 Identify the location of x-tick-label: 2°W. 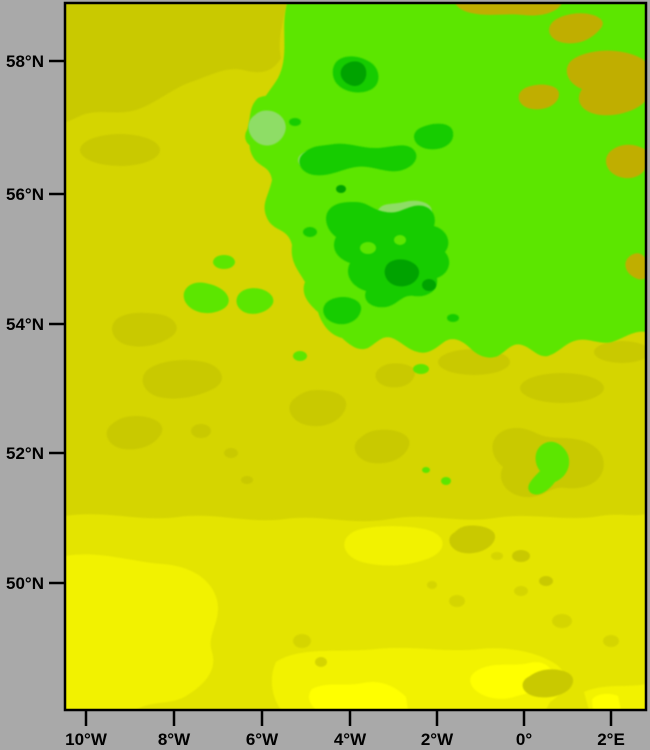
(437, 739).